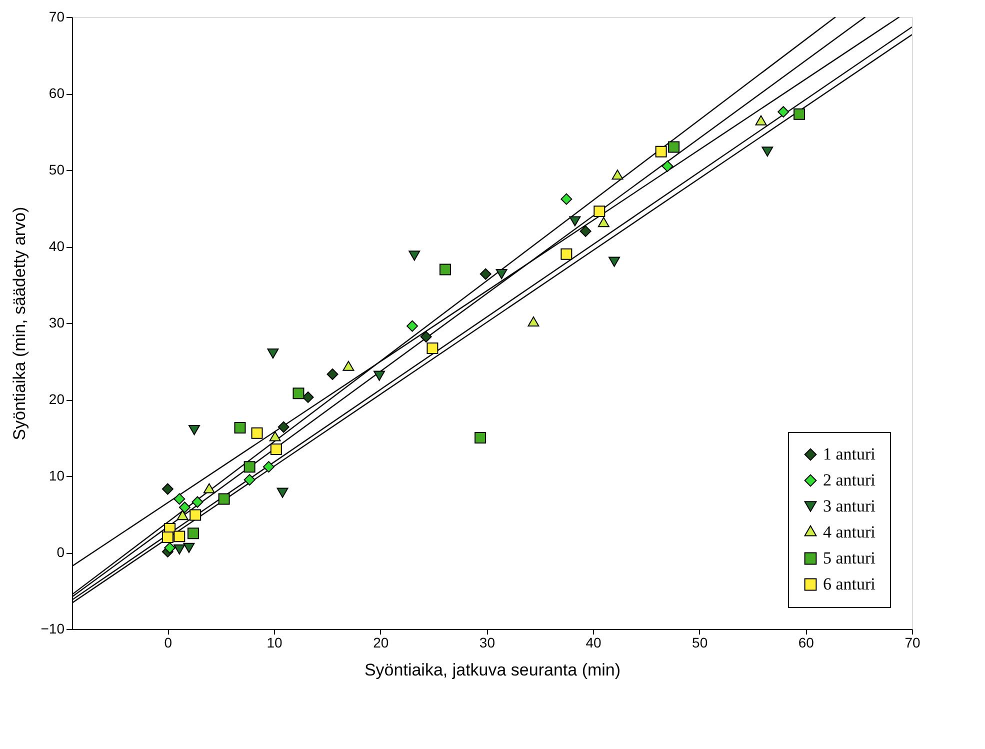 The image size is (985, 749). Describe the element at coordinates (56, 322) in the screenshot. I see `y-tick-label: 30` at that location.